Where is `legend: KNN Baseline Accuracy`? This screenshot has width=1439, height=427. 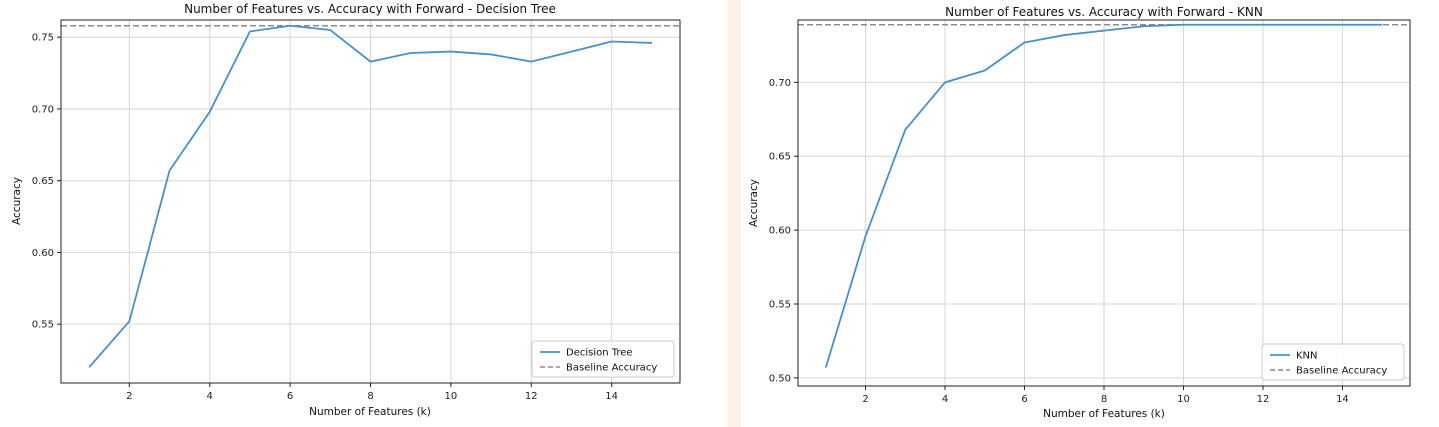 legend: KNN Baseline Accuracy is located at coordinates (1333, 362).